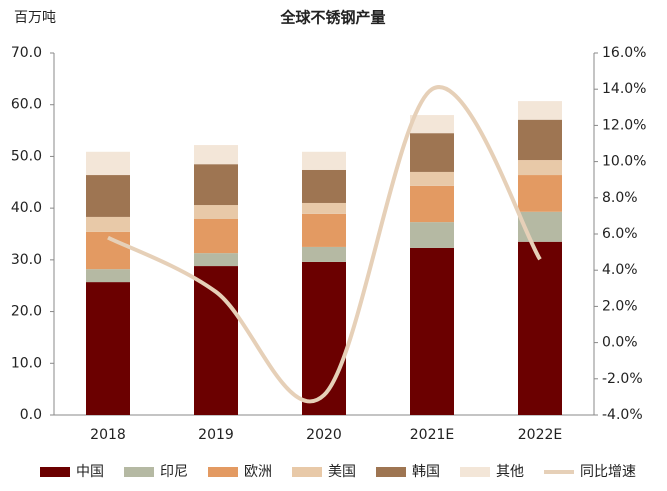 This screenshot has height=491, width=667. Describe the element at coordinates (624, 53) in the screenshot. I see `y2-tick-label: 16.0%` at that location.